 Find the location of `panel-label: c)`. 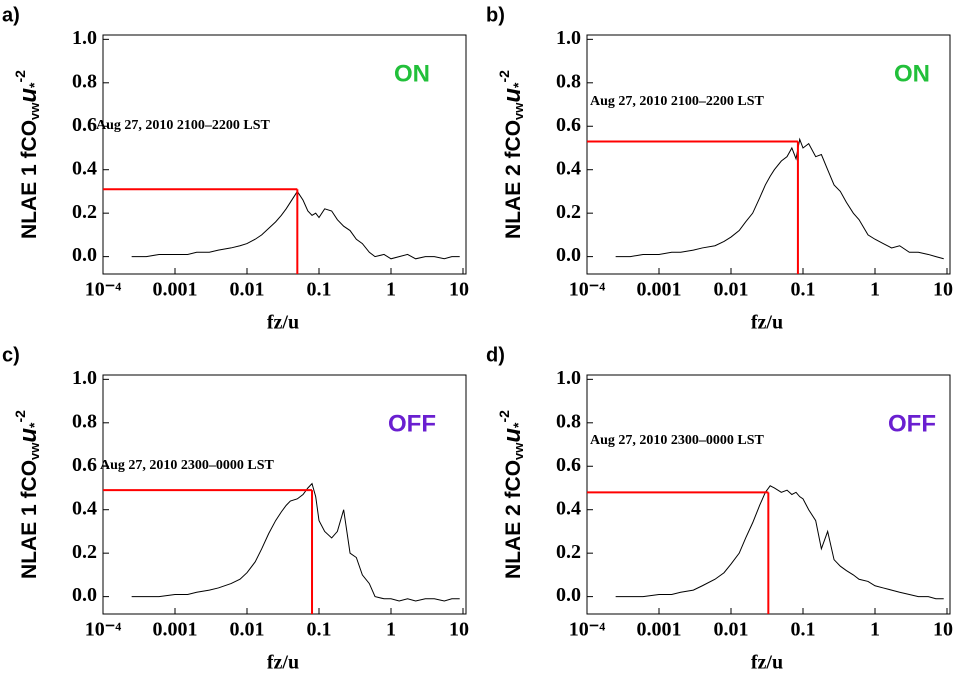

panel-label: c) is located at coordinates (11, 355).